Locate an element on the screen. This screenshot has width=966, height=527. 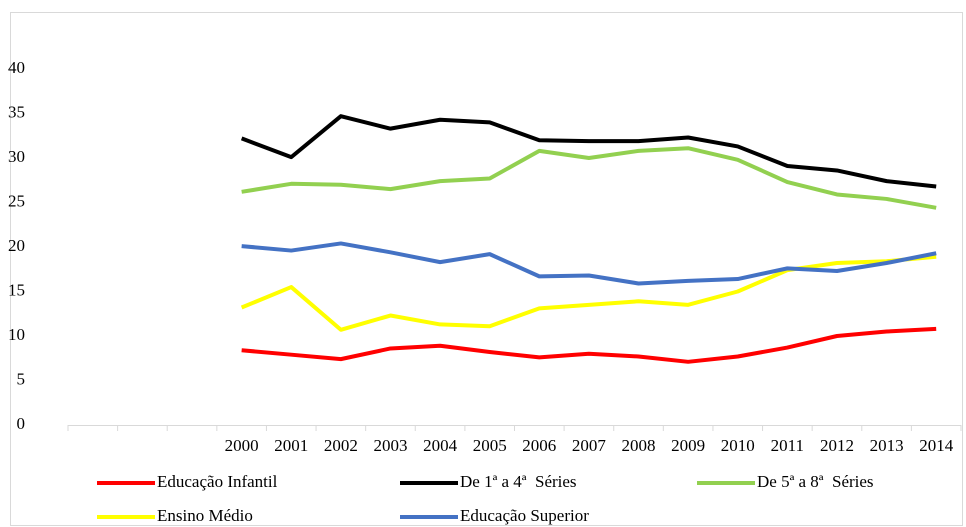
legend-label: Educação Infantil is located at coordinates (217, 481).